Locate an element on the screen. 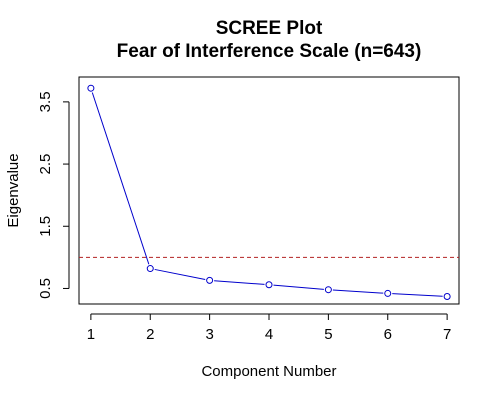  x-tick-label: 4 is located at coordinates (269, 334).